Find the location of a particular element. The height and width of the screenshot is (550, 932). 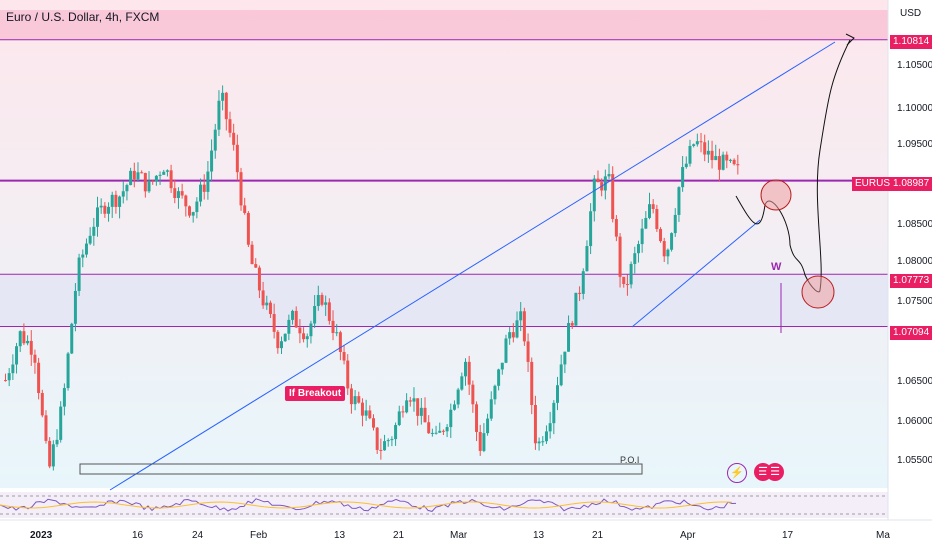

us-flag-icon: ☰ is located at coordinates (775, 472).